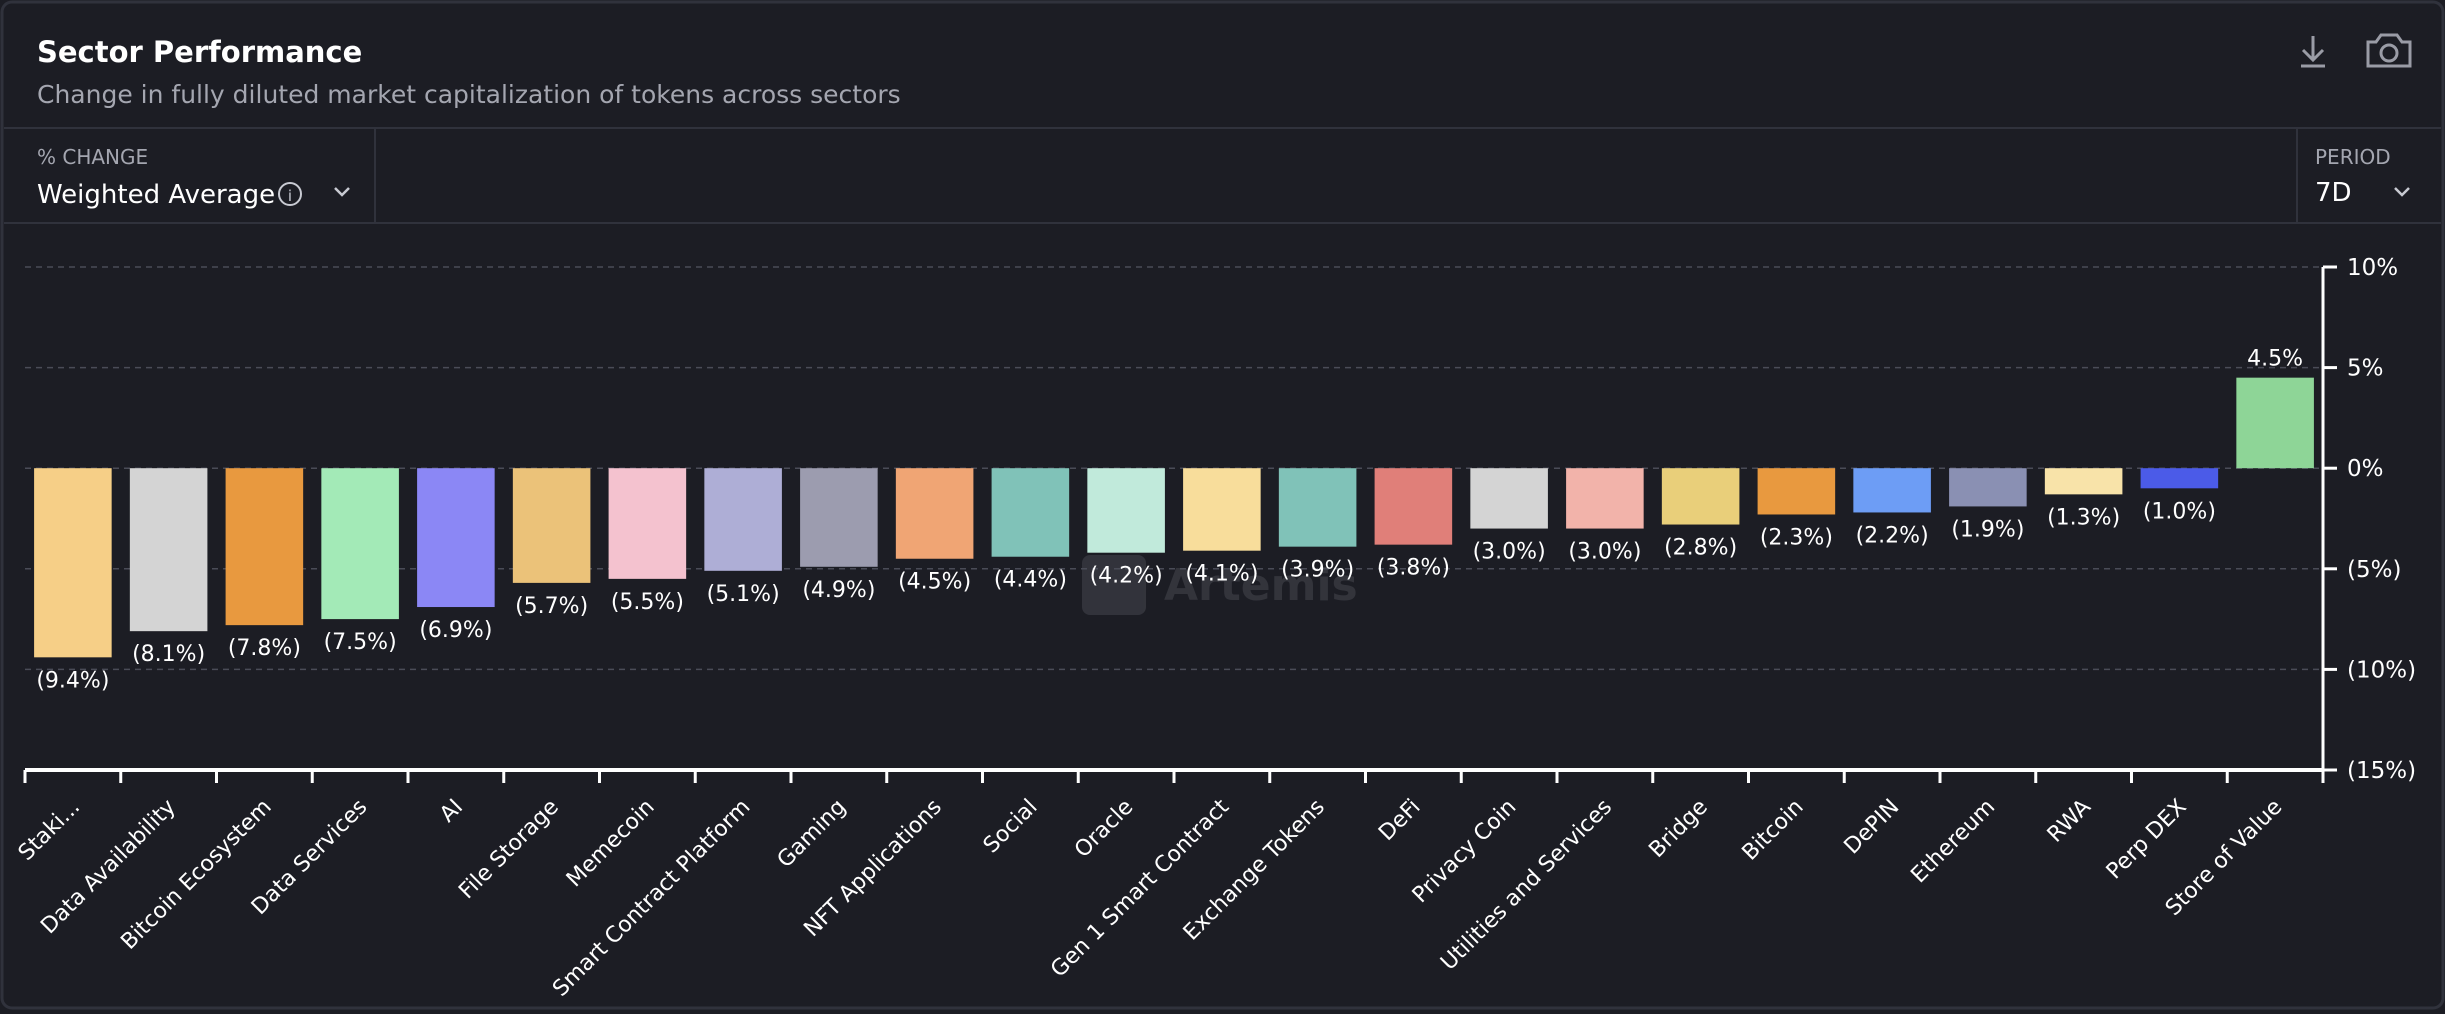 This screenshot has width=2445, height=1014. I want to click on value-label: (2.8%), so click(1700, 548).